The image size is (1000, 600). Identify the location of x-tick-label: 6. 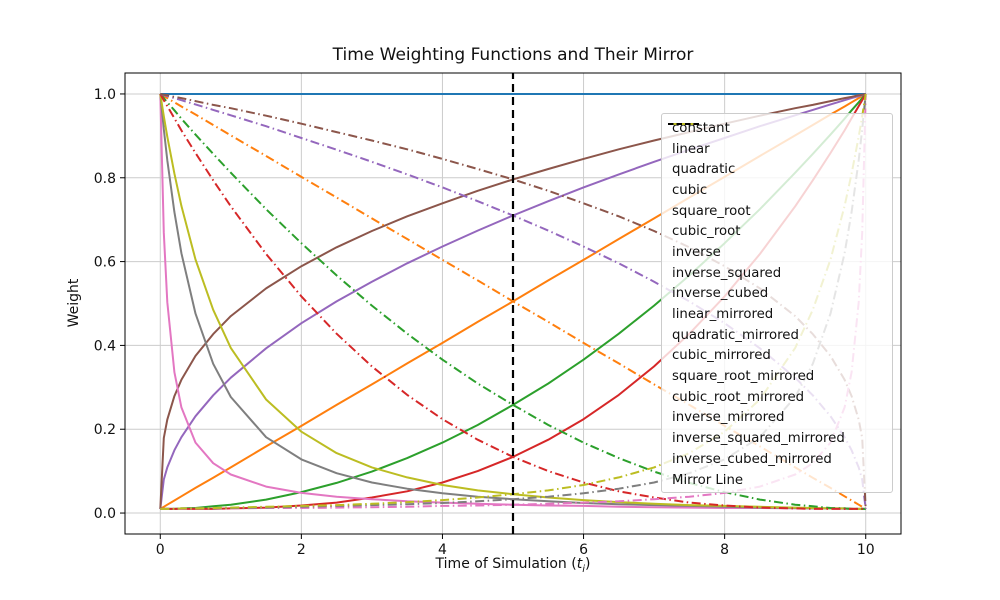
(583, 550).